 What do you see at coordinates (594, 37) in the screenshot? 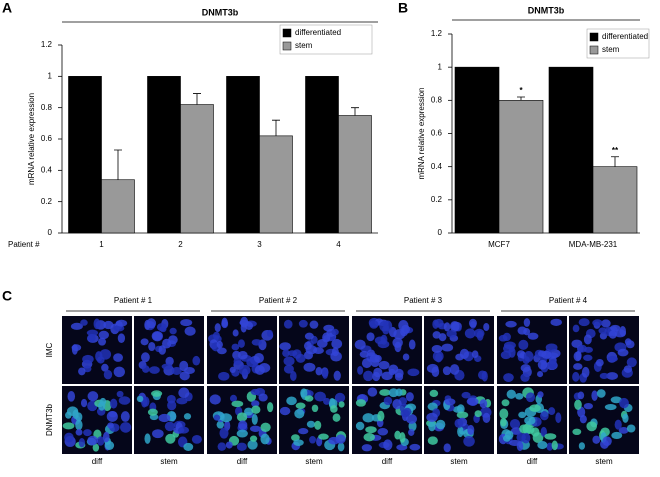
I see `legend-swatch` at bounding box center [594, 37].